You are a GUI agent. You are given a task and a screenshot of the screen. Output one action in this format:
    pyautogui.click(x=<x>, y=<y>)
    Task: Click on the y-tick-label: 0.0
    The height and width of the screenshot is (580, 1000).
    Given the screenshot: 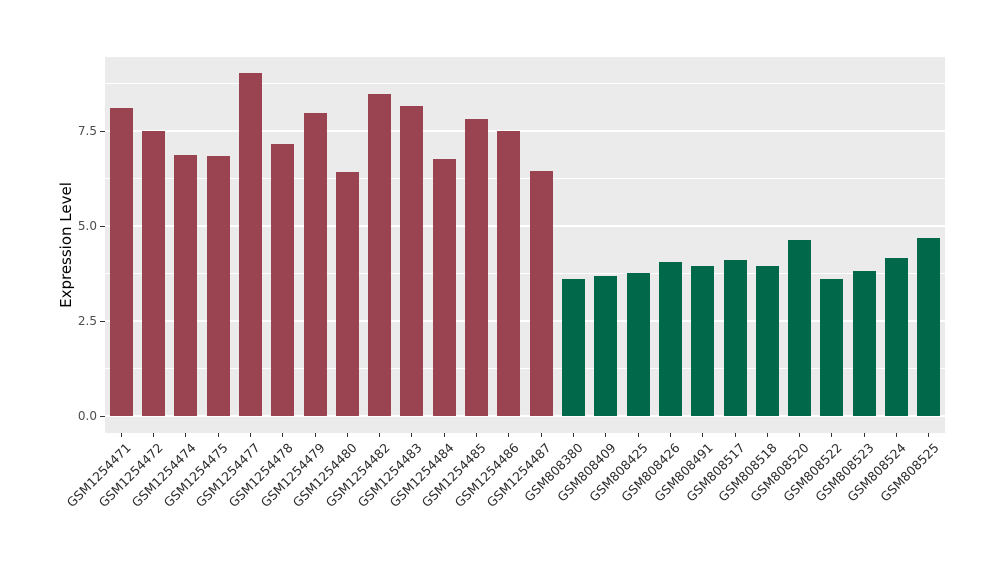 What is the action you would take?
    pyautogui.click(x=87, y=415)
    